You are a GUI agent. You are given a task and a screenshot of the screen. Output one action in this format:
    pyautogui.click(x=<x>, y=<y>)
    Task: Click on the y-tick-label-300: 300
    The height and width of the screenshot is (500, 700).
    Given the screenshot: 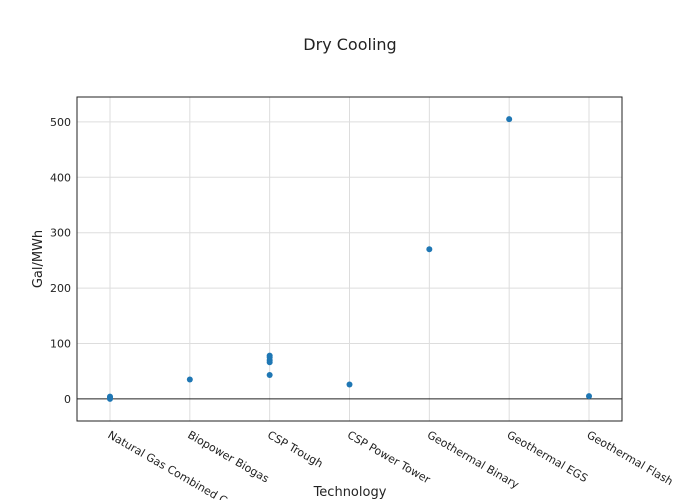 What is the action you would take?
    pyautogui.click(x=60, y=233)
    